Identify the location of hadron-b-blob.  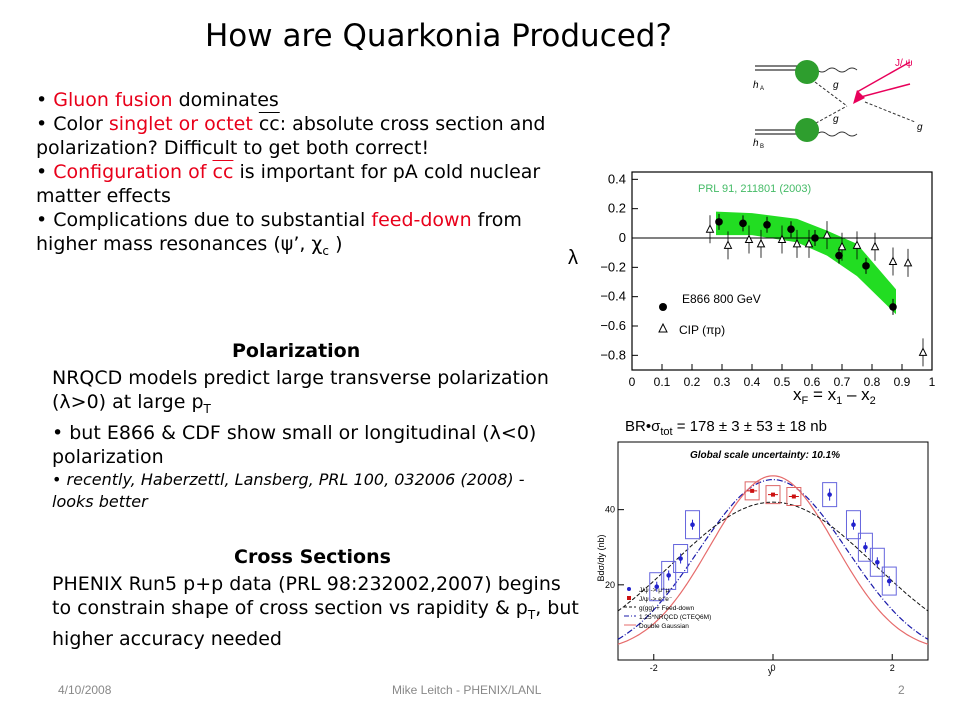
(807, 130).